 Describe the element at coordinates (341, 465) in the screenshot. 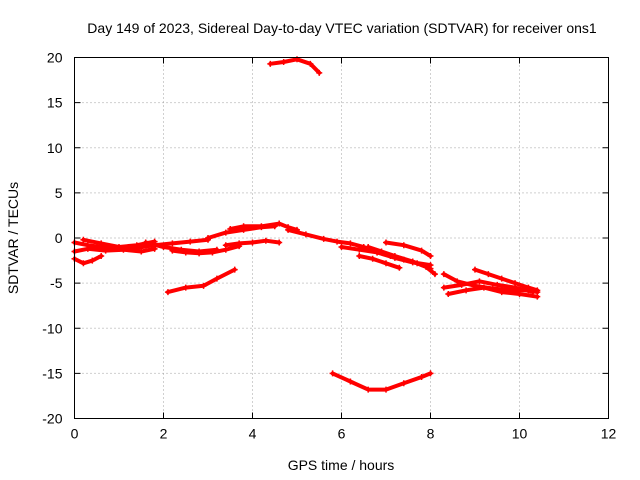

I see `x-axis-label: GPS time / hours` at that location.